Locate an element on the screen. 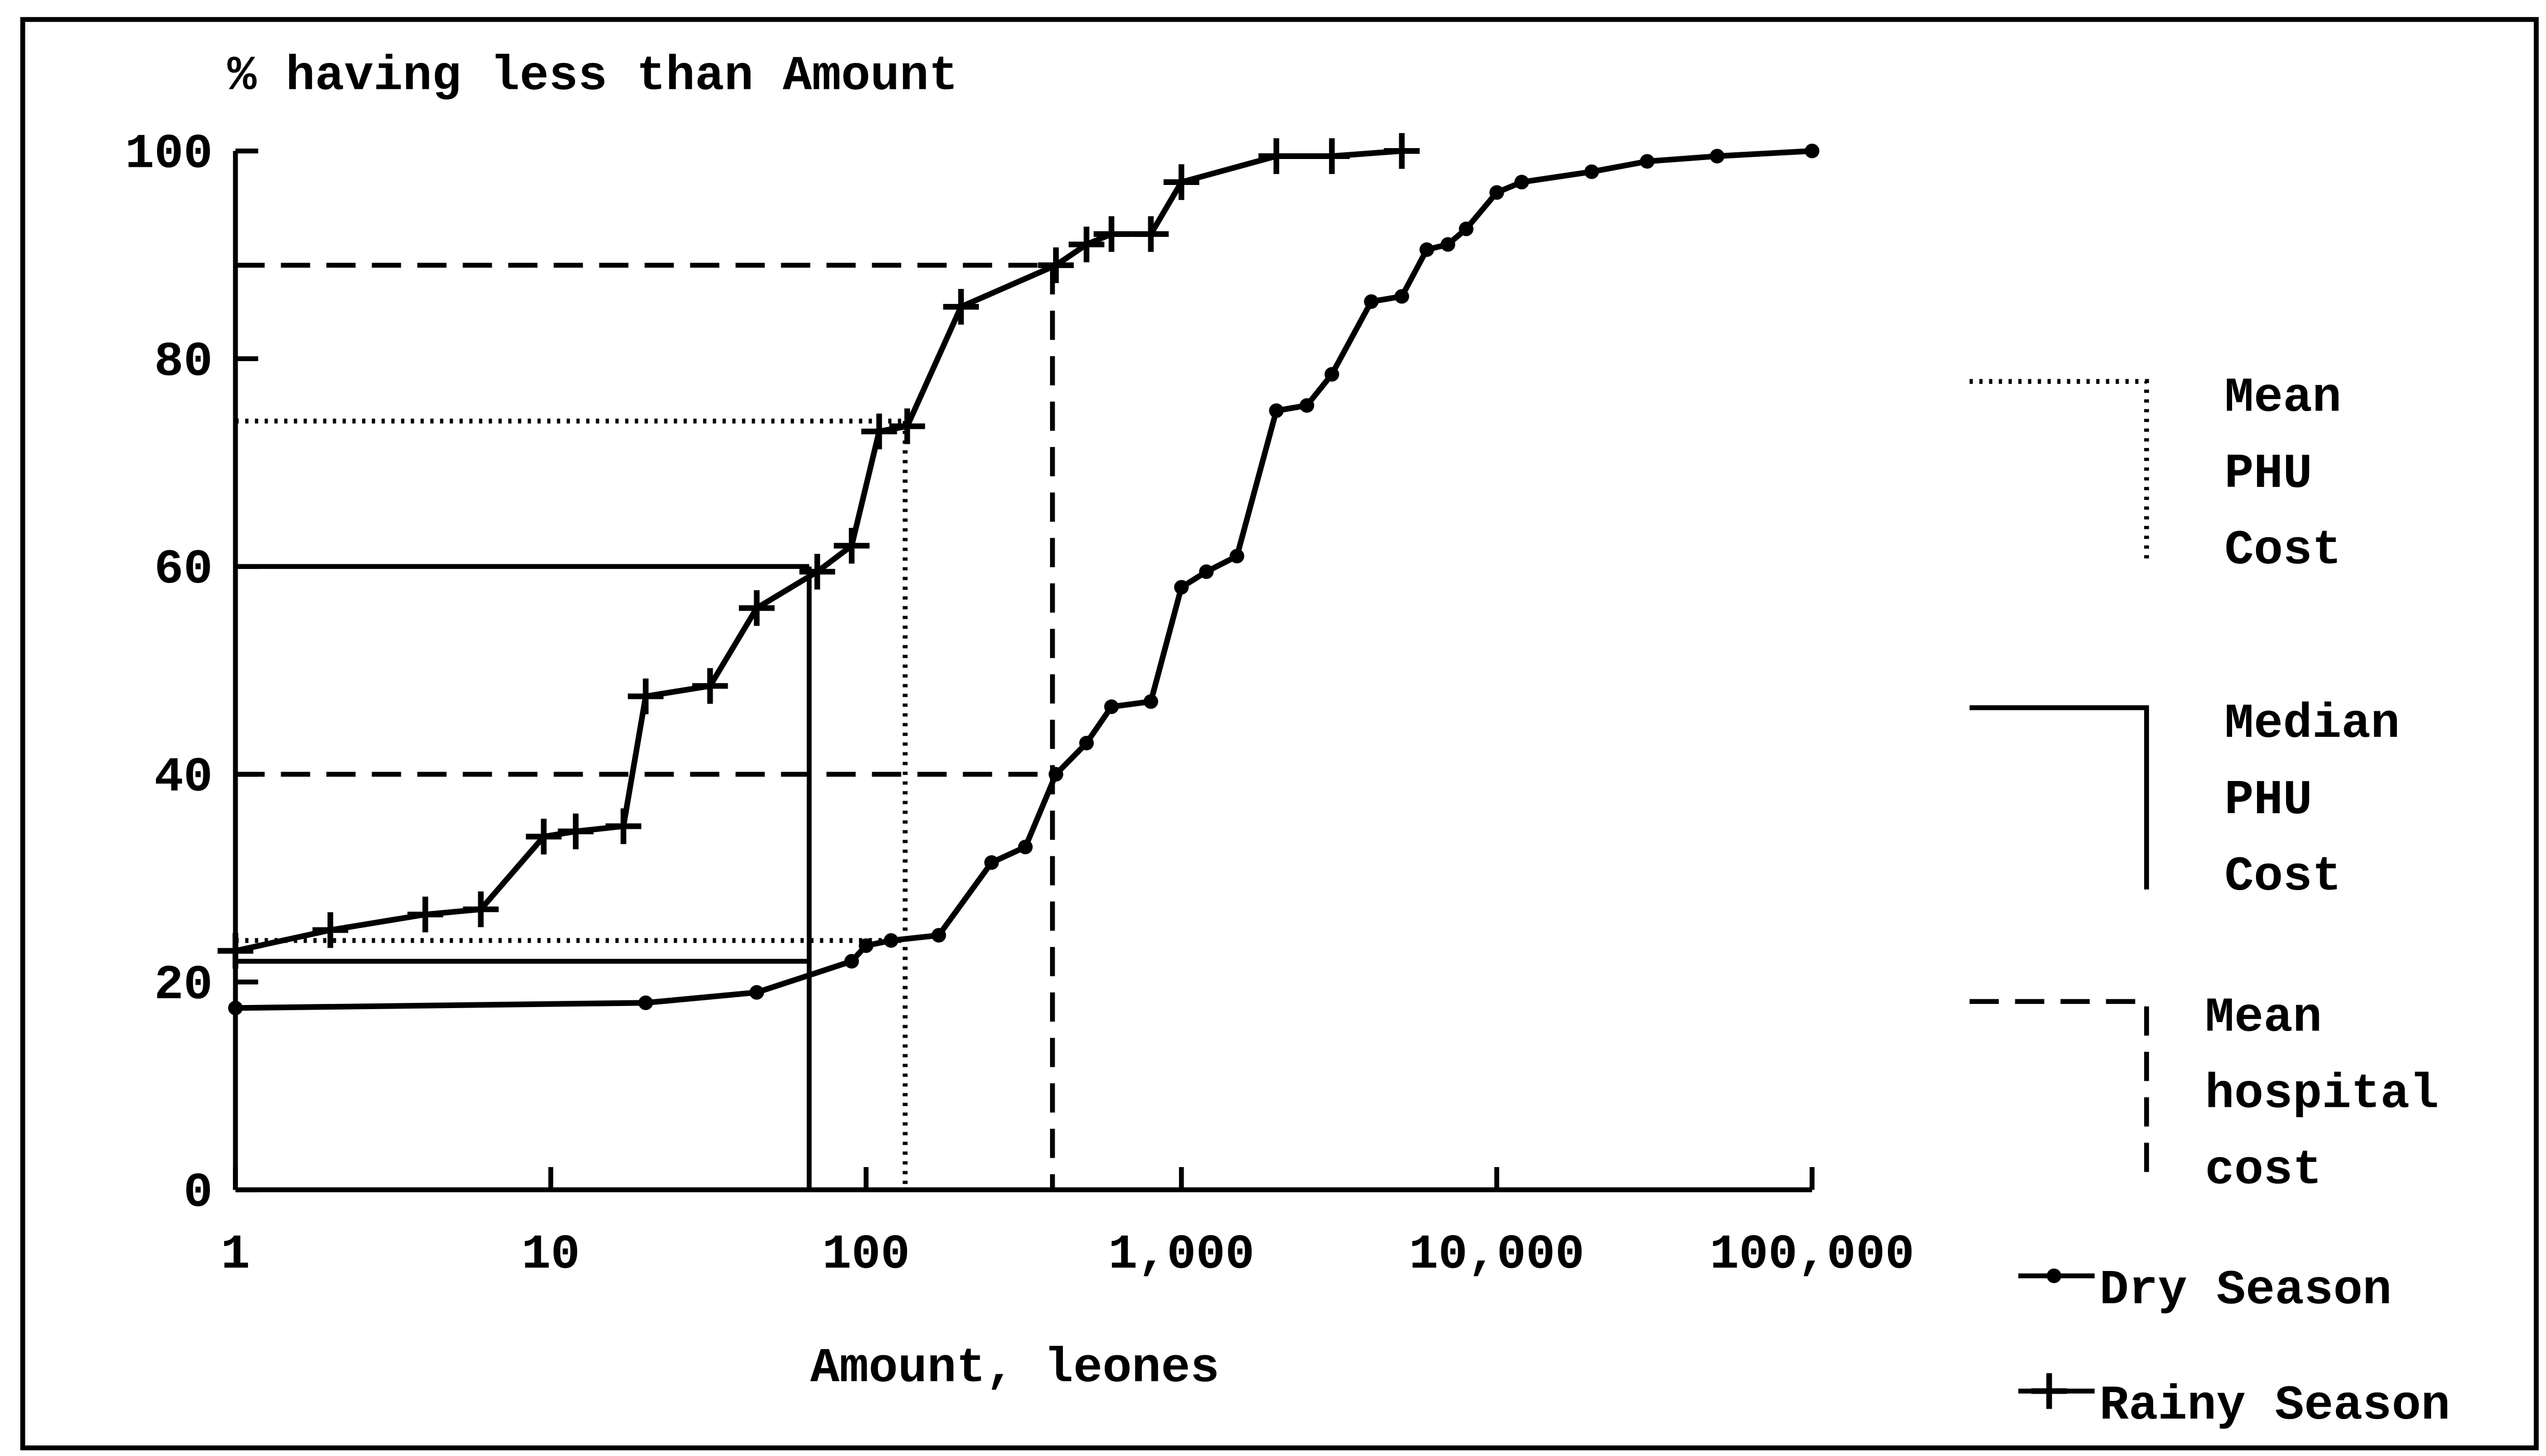 This screenshot has height=1456, width=2546. legend-label: Mean hospital cost is located at coordinates (2322, 1094).